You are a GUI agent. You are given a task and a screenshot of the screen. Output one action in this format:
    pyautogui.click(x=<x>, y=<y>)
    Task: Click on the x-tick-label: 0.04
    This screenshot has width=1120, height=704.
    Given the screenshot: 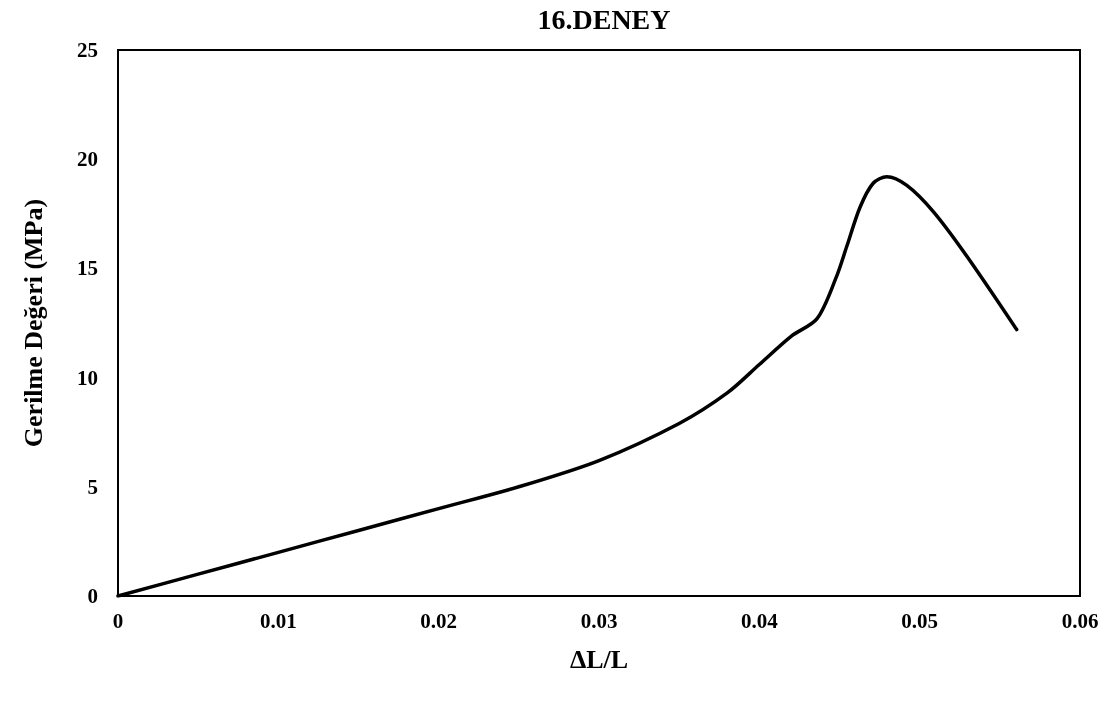 What is the action you would take?
    pyautogui.click(x=759, y=620)
    